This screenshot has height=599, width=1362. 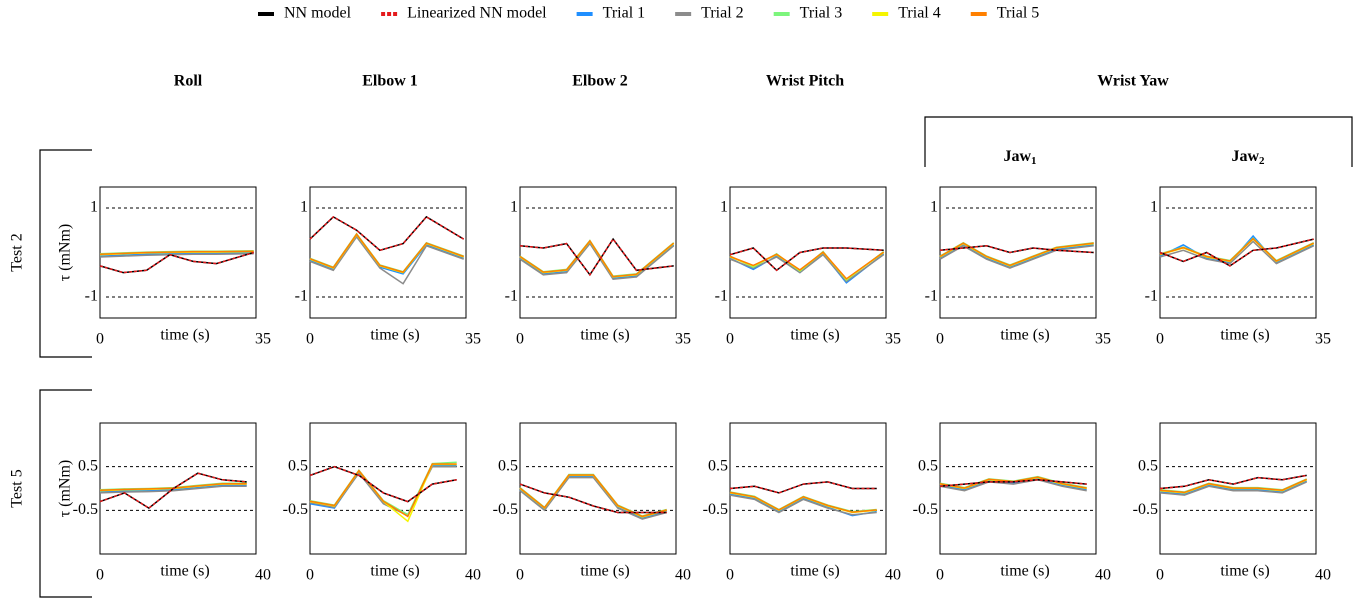 I want to click on legend-label: Trial 4, so click(x=919, y=13).